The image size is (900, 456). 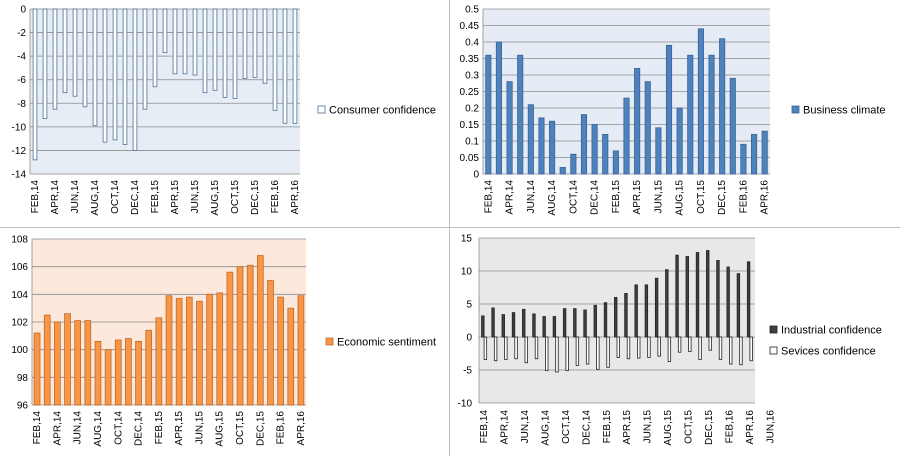 What do you see at coordinates (470, 158) in the screenshot?
I see `y-tick-label: 0.05` at bounding box center [470, 158].